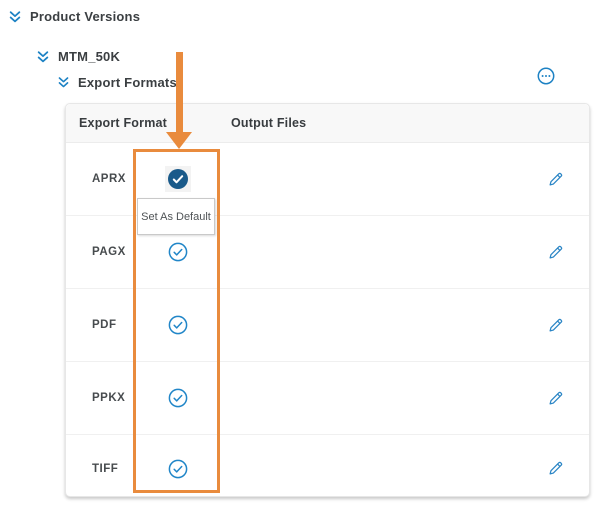  What do you see at coordinates (89, 56) in the screenshot?
I see `tree-label-mtm-50k: MTM_50K` at bounding box center [89, 56].